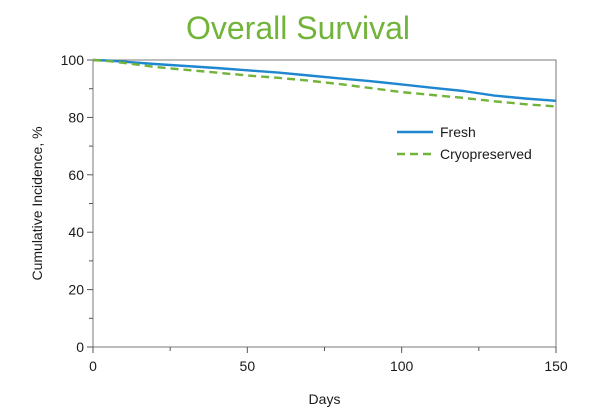  I want to click on series-line-cryopreserved, so click(324, 83).